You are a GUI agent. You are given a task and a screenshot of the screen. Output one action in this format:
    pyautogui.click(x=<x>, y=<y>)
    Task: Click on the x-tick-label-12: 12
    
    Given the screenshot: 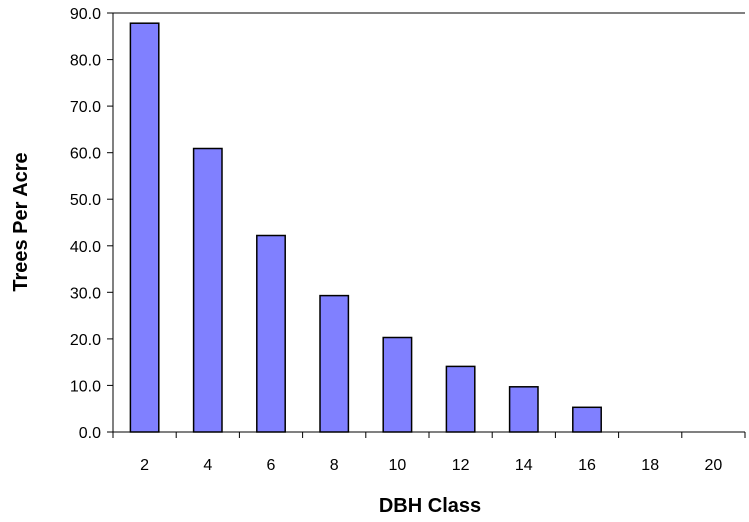 What is the action you would take?
    pyautogui.click(x=461, y=465)
    